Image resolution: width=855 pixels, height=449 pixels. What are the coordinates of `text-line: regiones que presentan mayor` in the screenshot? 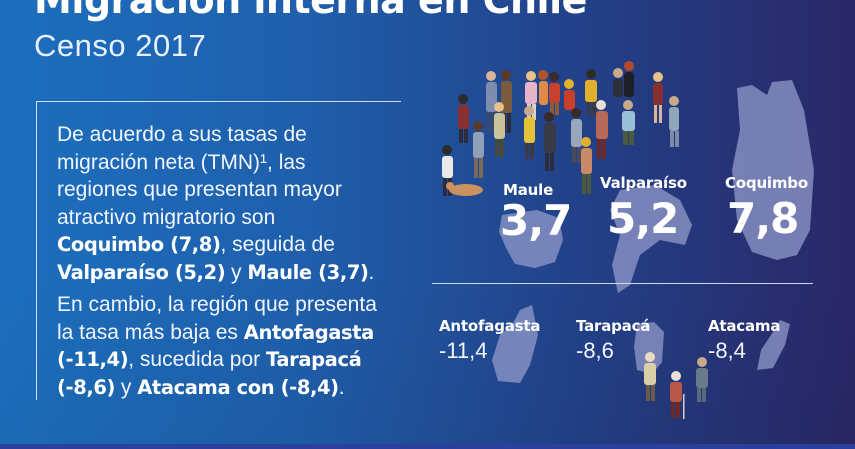 It's located at (199, 189).